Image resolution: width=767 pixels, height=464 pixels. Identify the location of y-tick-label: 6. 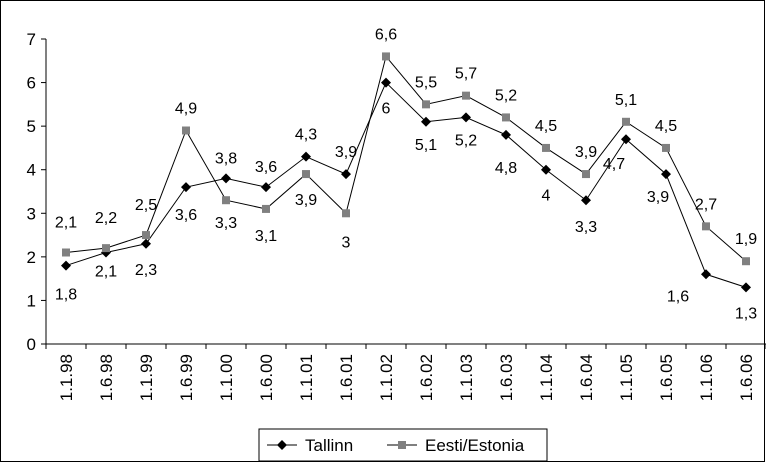
(31, 83).